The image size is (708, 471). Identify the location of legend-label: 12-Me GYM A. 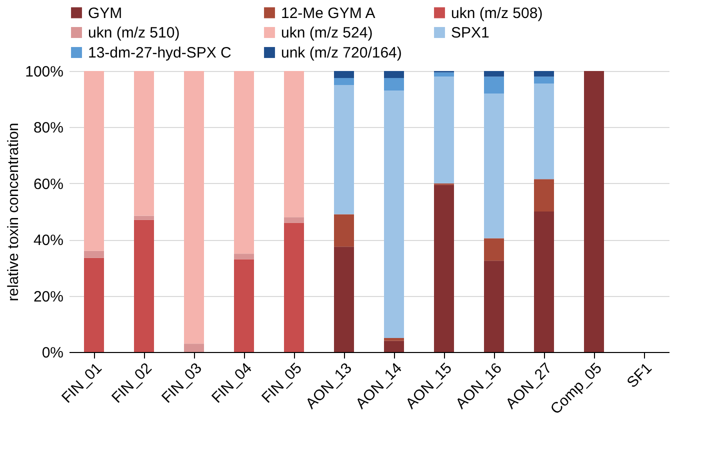
(328, 13).